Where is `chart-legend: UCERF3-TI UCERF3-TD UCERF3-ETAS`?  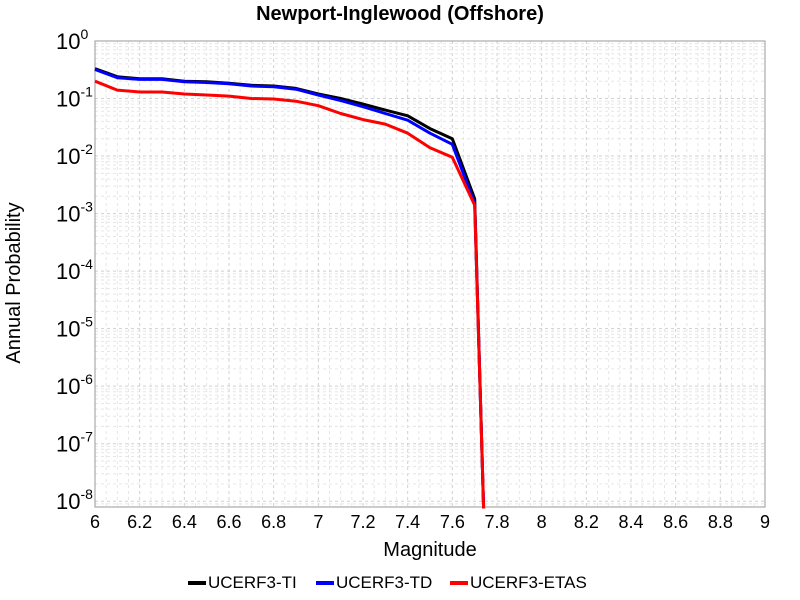 chart-legend: UCERF3-TI UCERF3-TD UCERF3-ETAS is located at coordinates (387, 582).